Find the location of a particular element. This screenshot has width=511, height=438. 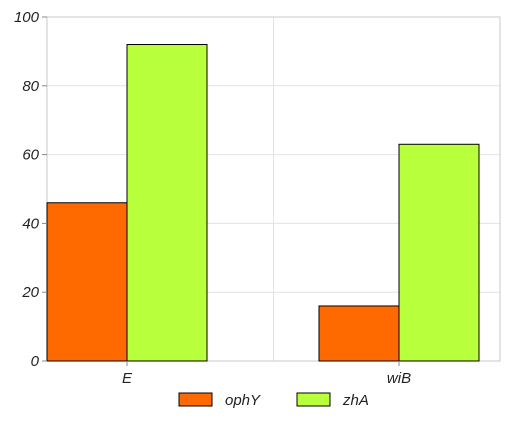

legend-label: ophY is located at coordinates (243, 400).